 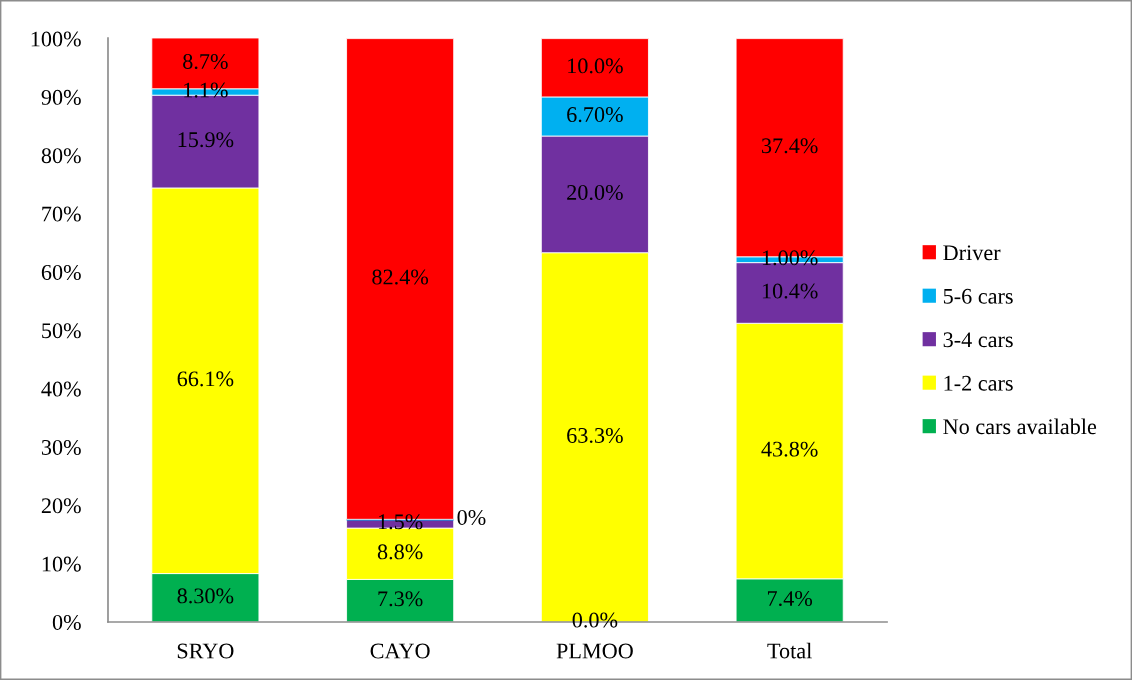 I want to click on legend-label: No cars available, so click(x=1020, y=426).